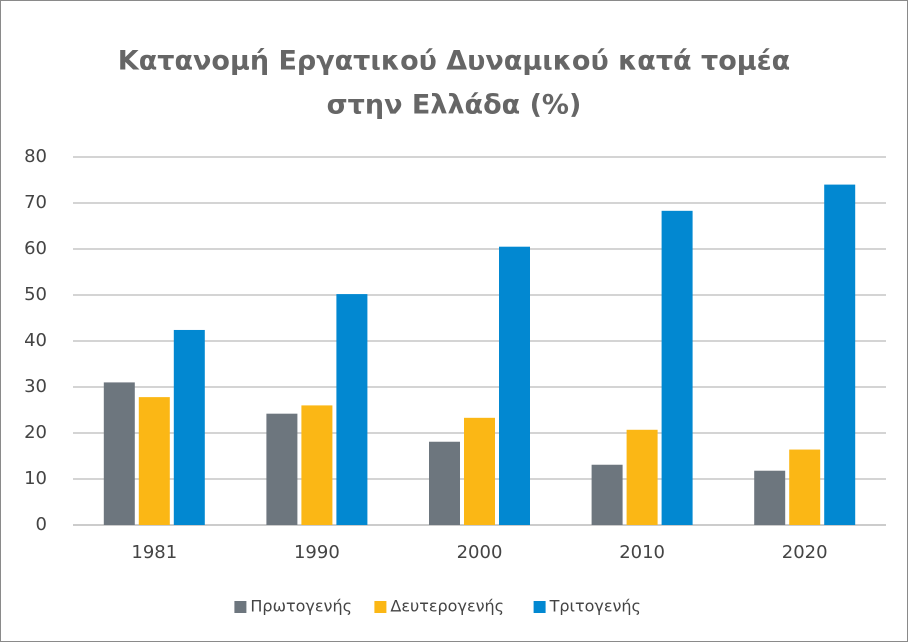 The width and height of the screenshot is (908, 642). Describe the element at coordinates (317, 552) in the screenshot. I see `x-tick-label: 1990` at that location.